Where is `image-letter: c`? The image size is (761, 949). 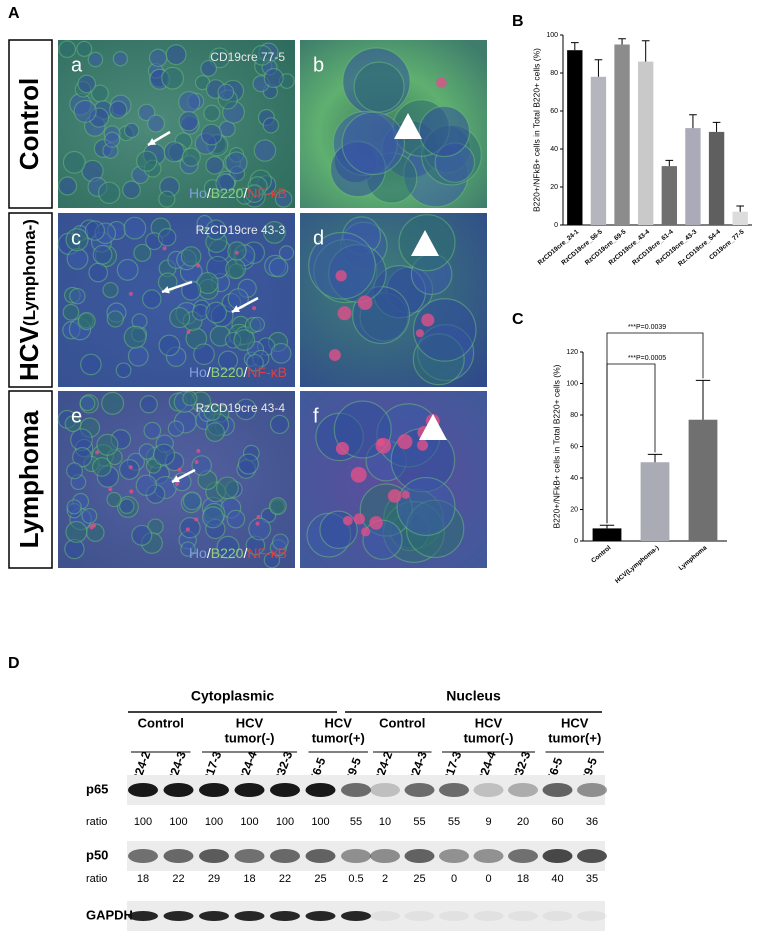
image-letter: c is located at coordinates (76, 238).